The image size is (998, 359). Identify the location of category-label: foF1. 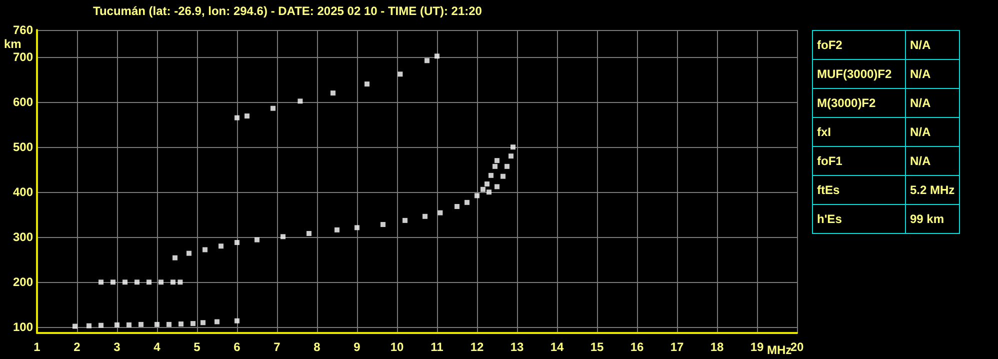
(859, 161).